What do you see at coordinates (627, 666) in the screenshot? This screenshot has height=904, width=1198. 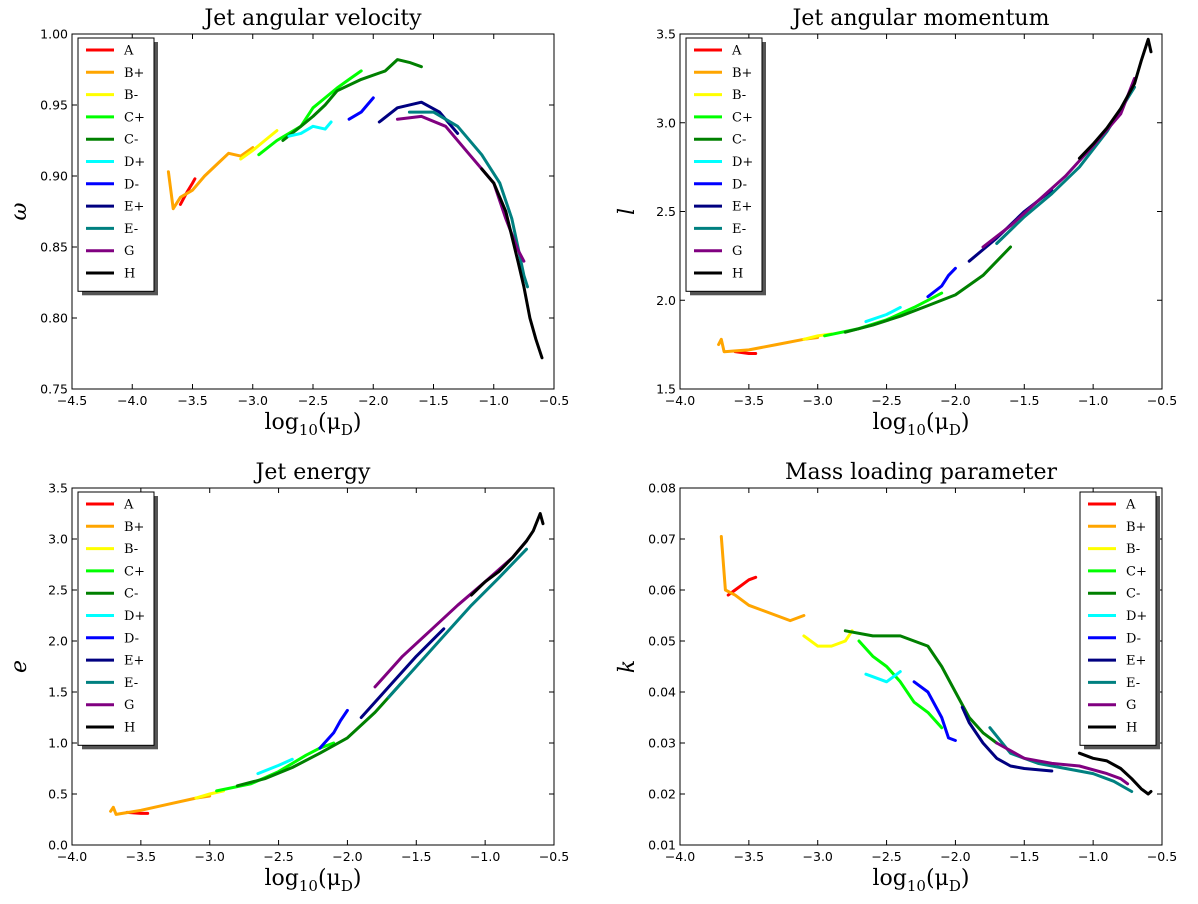 I see `y-axis-label: k` at bounding box center [627, 666].